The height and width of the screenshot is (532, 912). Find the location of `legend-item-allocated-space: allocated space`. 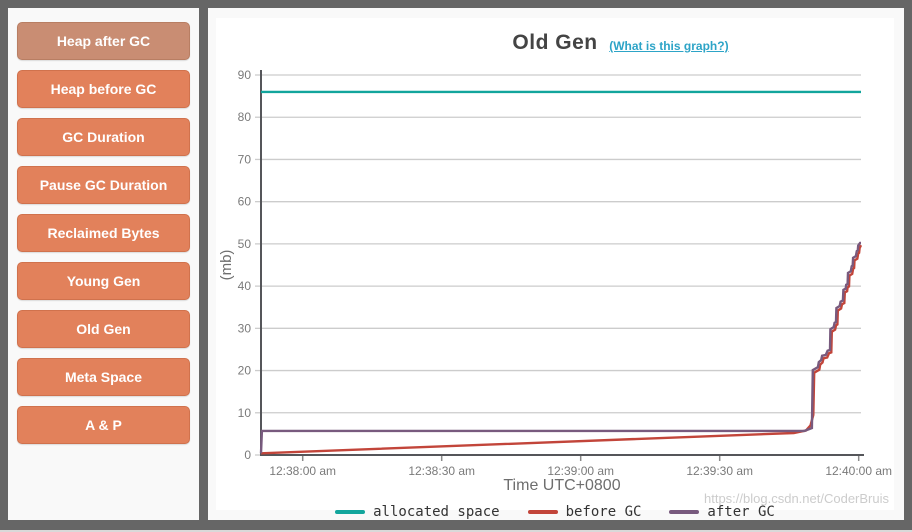

legend-item-allocated-space: allocated space is located at coordinates (417, 512).